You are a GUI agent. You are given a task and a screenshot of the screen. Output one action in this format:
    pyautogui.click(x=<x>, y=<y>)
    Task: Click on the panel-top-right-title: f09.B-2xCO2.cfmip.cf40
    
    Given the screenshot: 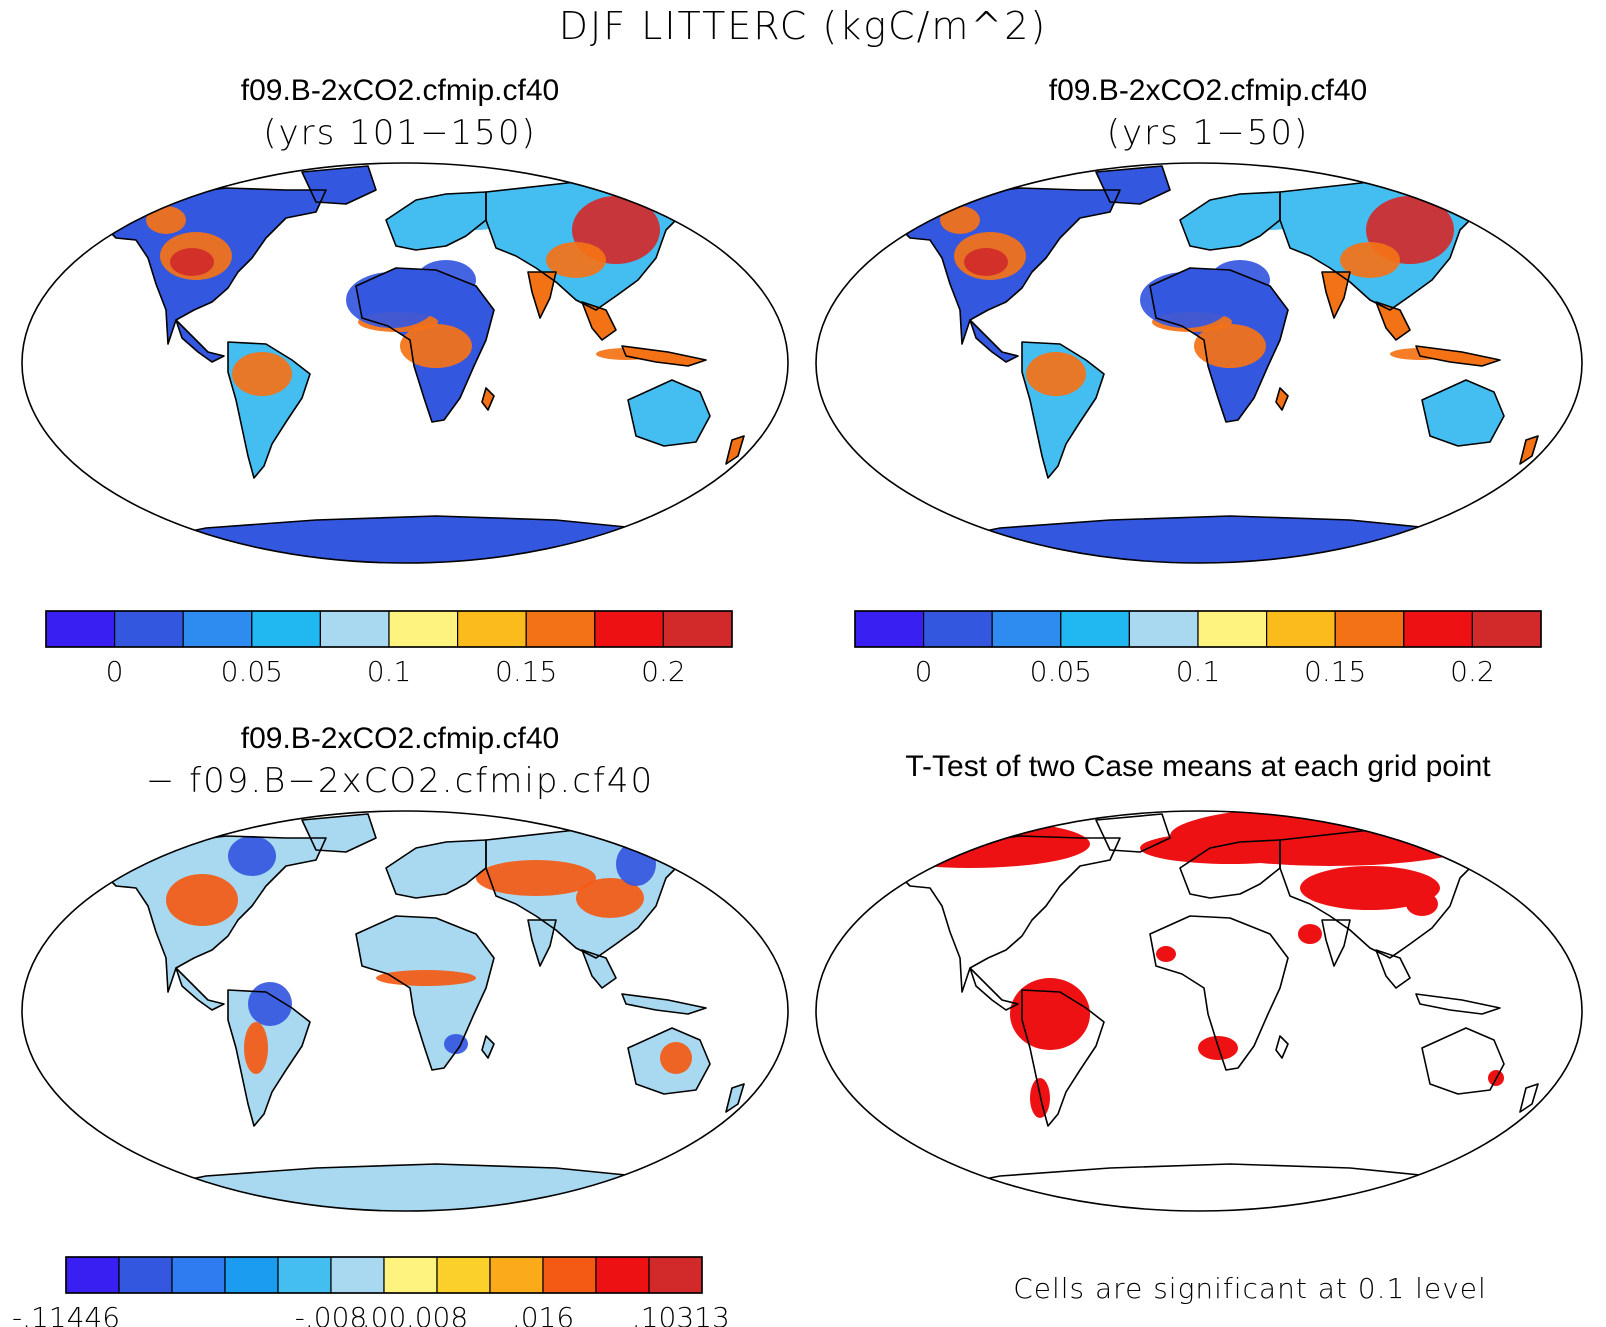 What is the action you would take?
    pyautogui.click(x=1208, y=90)
    